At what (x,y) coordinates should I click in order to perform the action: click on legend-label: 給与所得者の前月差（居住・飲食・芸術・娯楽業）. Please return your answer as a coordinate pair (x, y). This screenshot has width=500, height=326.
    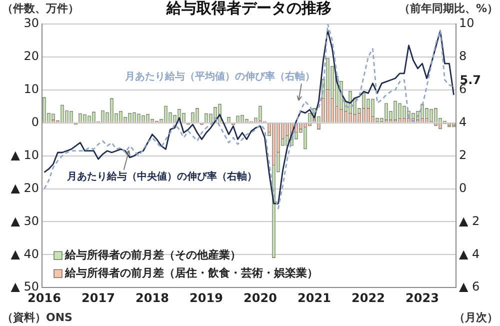
    Looking at the image, I should click on (191, 273).